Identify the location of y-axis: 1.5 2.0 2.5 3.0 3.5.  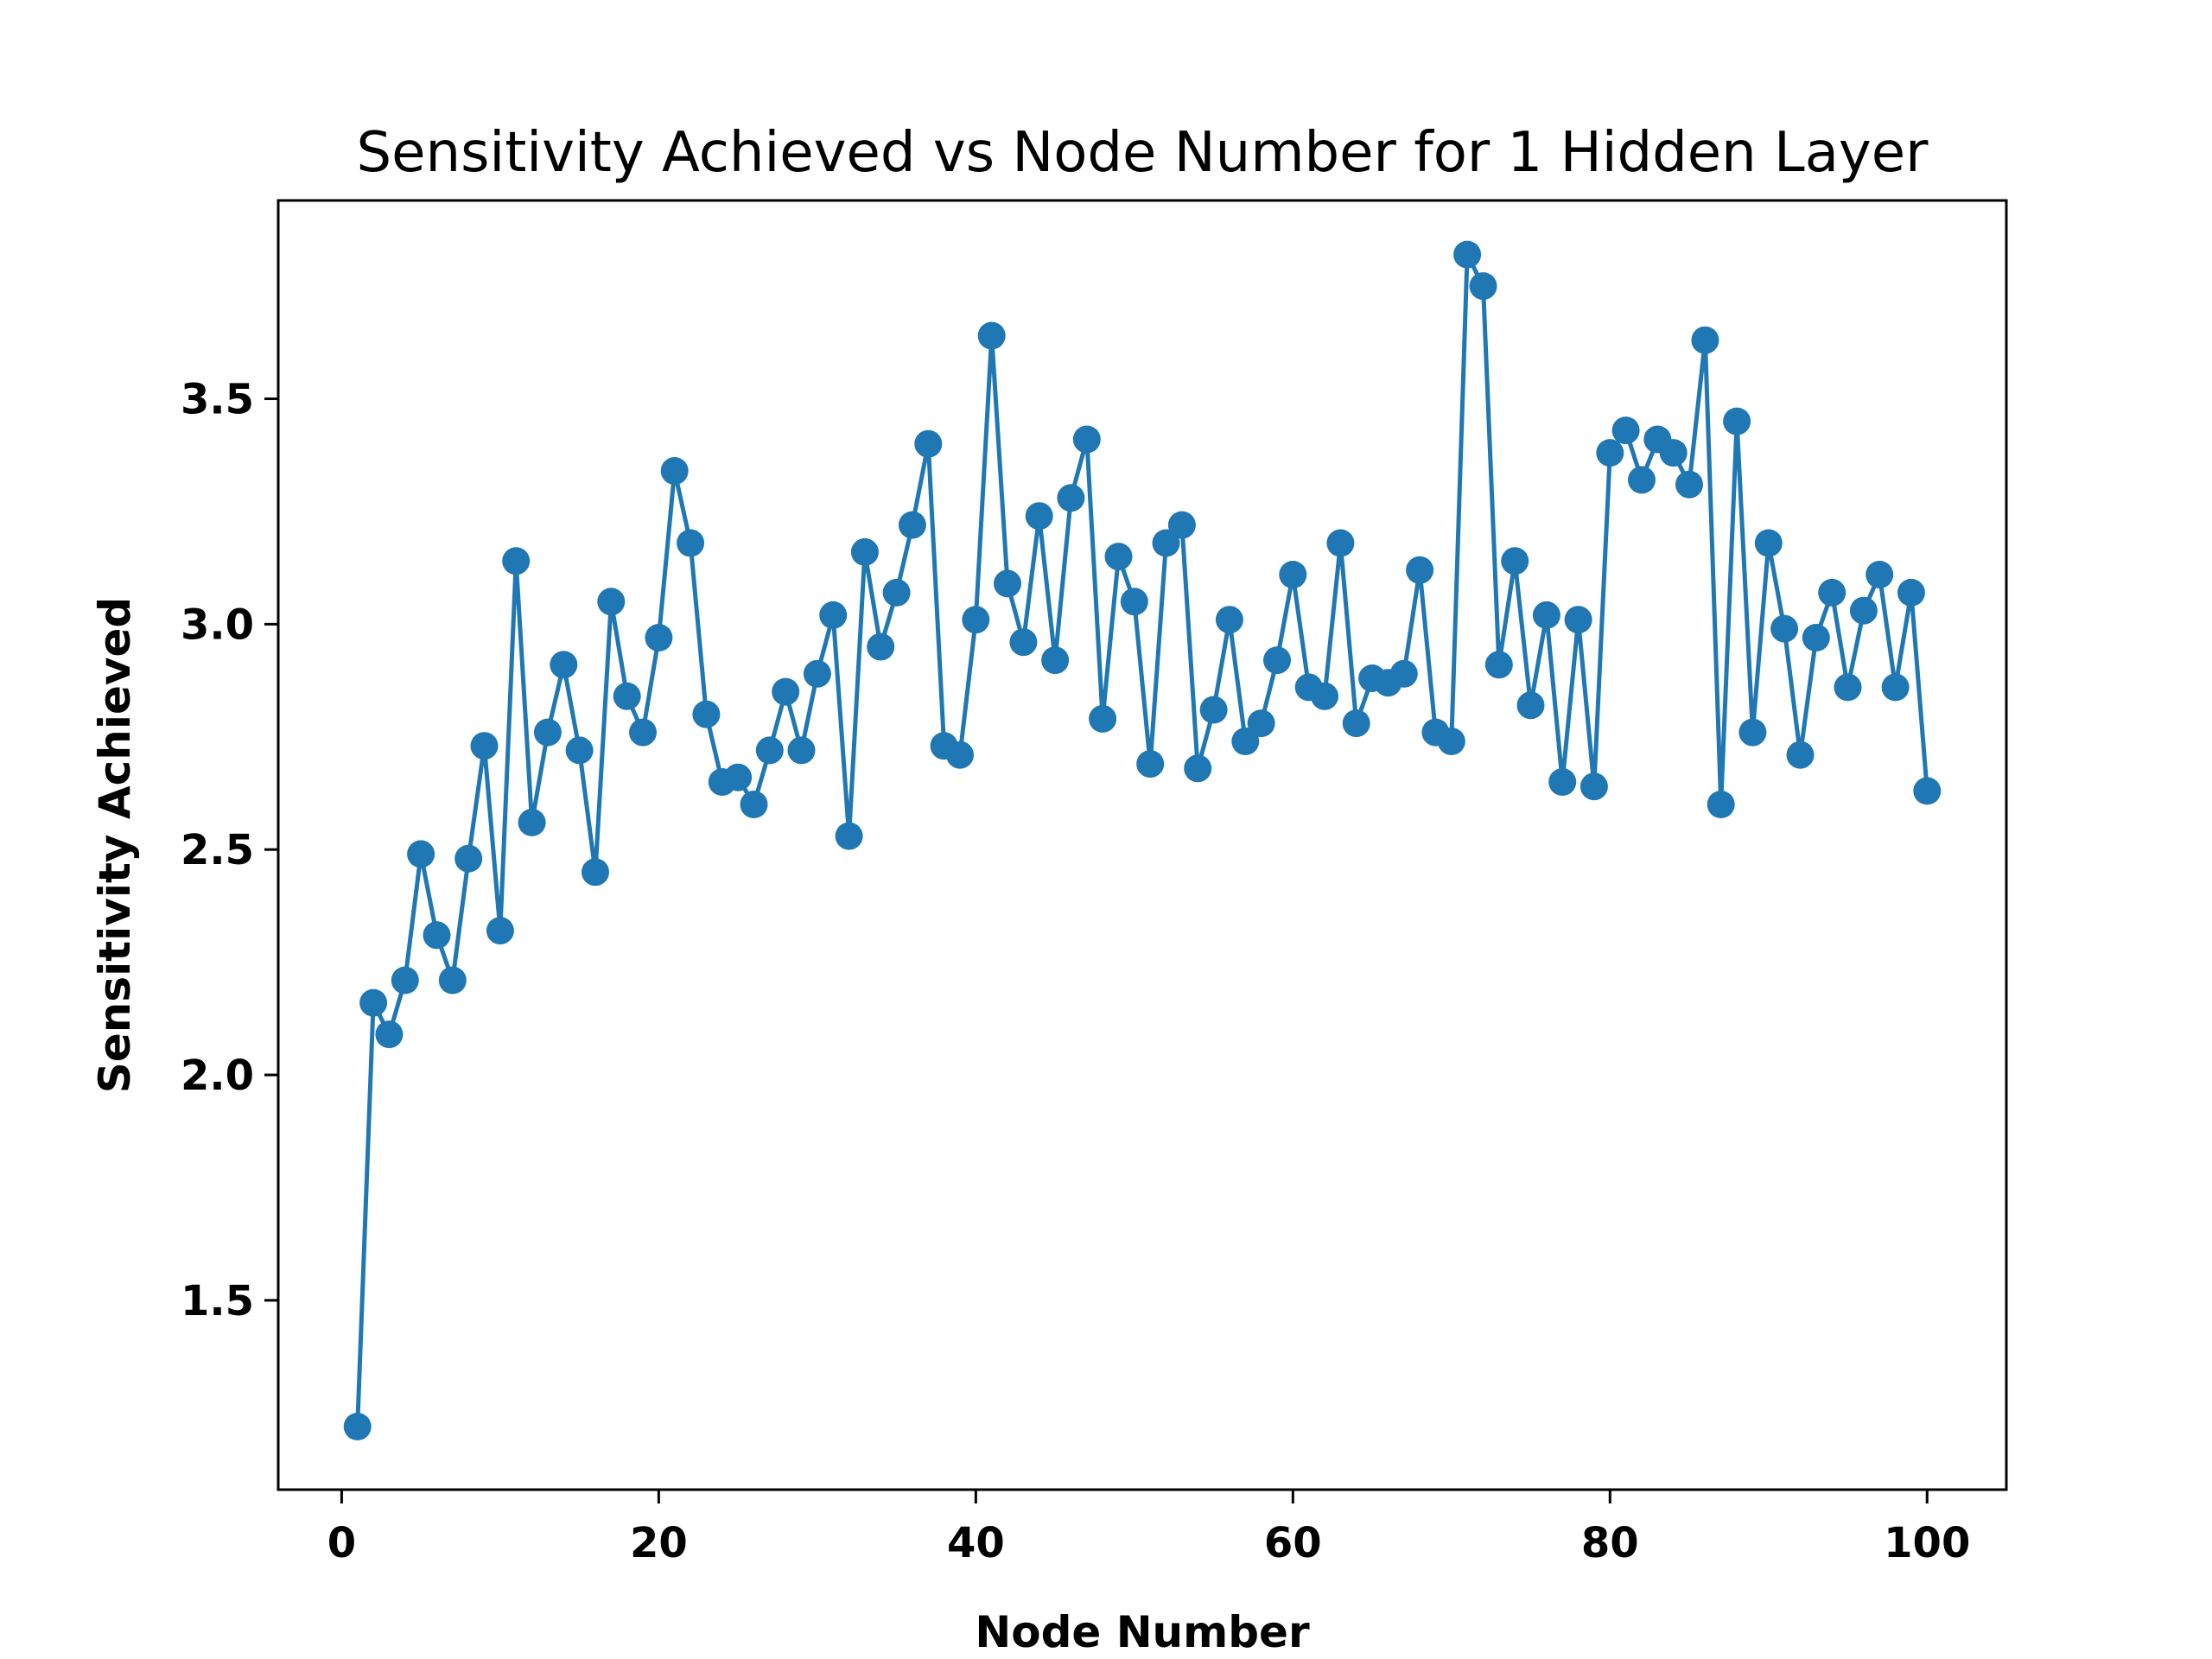
(230, 850).